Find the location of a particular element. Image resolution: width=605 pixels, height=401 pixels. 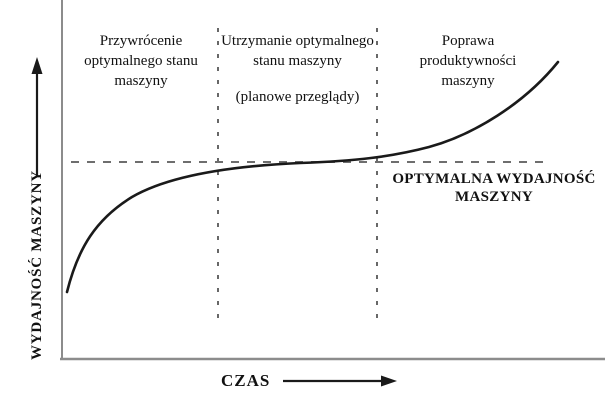

optimal-performance-label-line: OPTYMALNA WYDAJNOŚĆ is located at coordinates (494, 179).